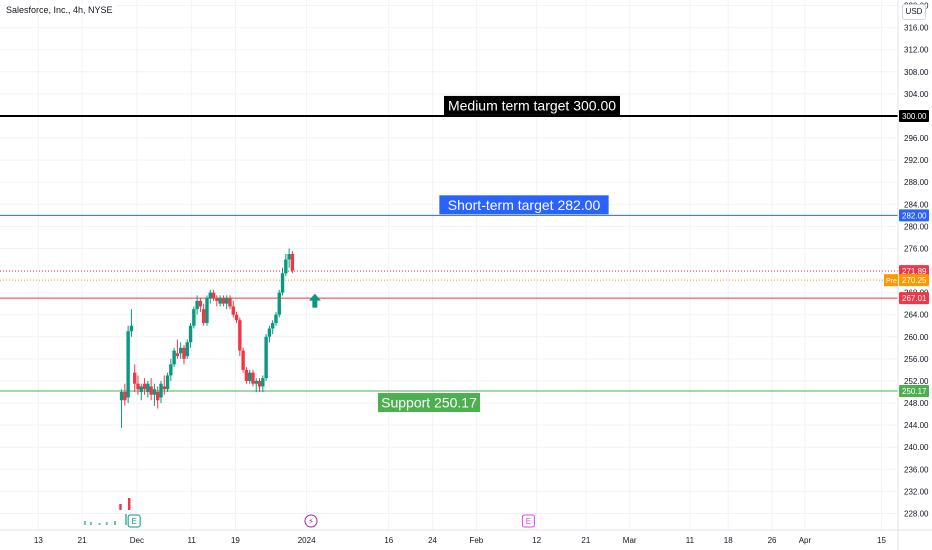  Describe the element at coordinates (914, 280) in the screenshot. I see `price-line-axis-label: 270.25` at that location.